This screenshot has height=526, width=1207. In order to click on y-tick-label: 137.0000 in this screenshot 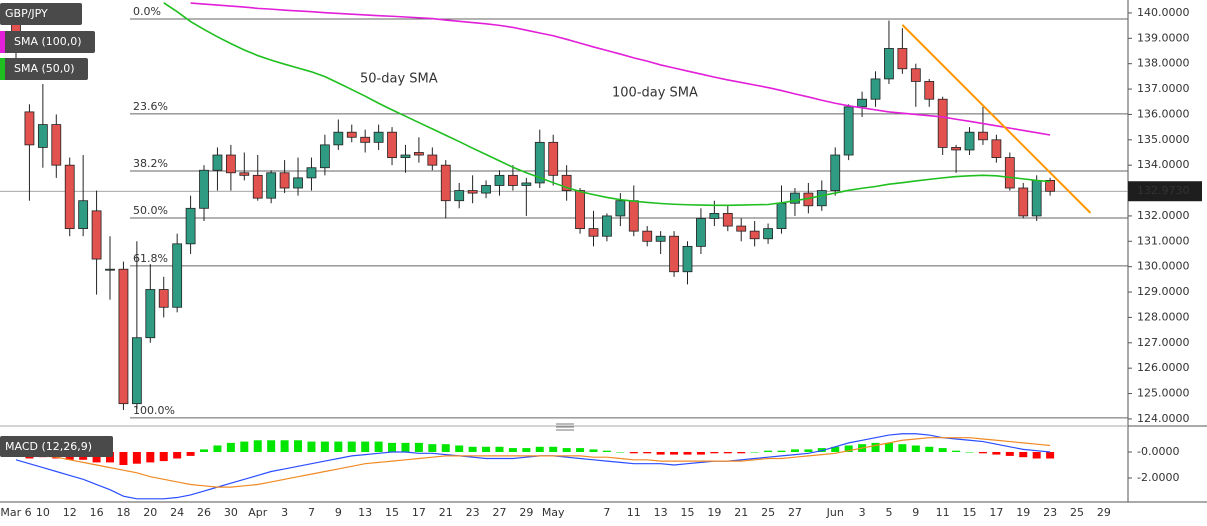, I will do `click(1163, 88)`.